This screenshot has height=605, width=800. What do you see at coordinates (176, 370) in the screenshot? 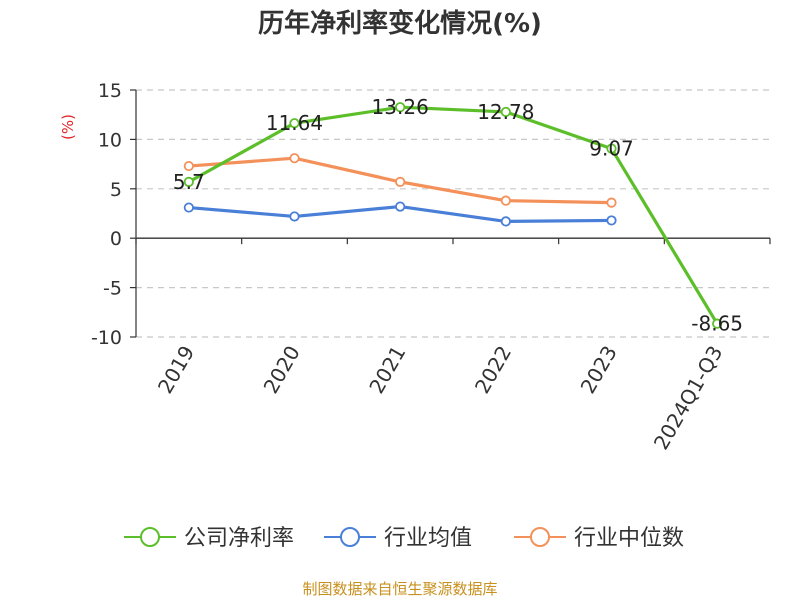
I see `x-tick-label: 2019` at bounding box center [176, 370].